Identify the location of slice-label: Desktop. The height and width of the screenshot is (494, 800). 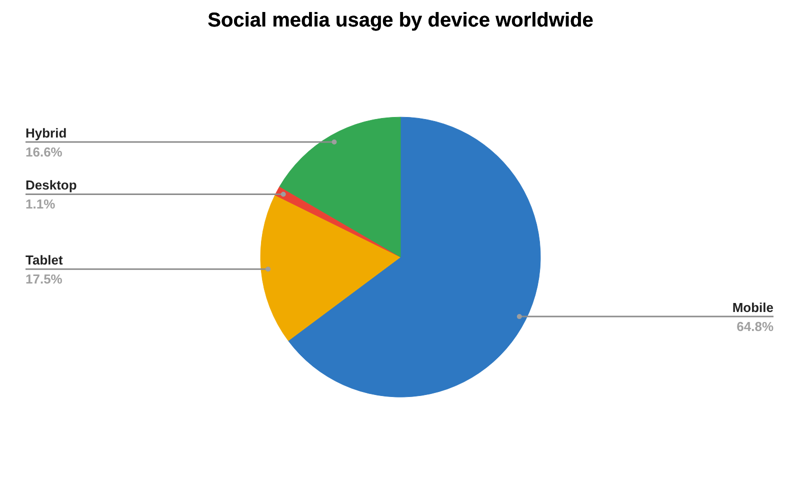
(51, 185).